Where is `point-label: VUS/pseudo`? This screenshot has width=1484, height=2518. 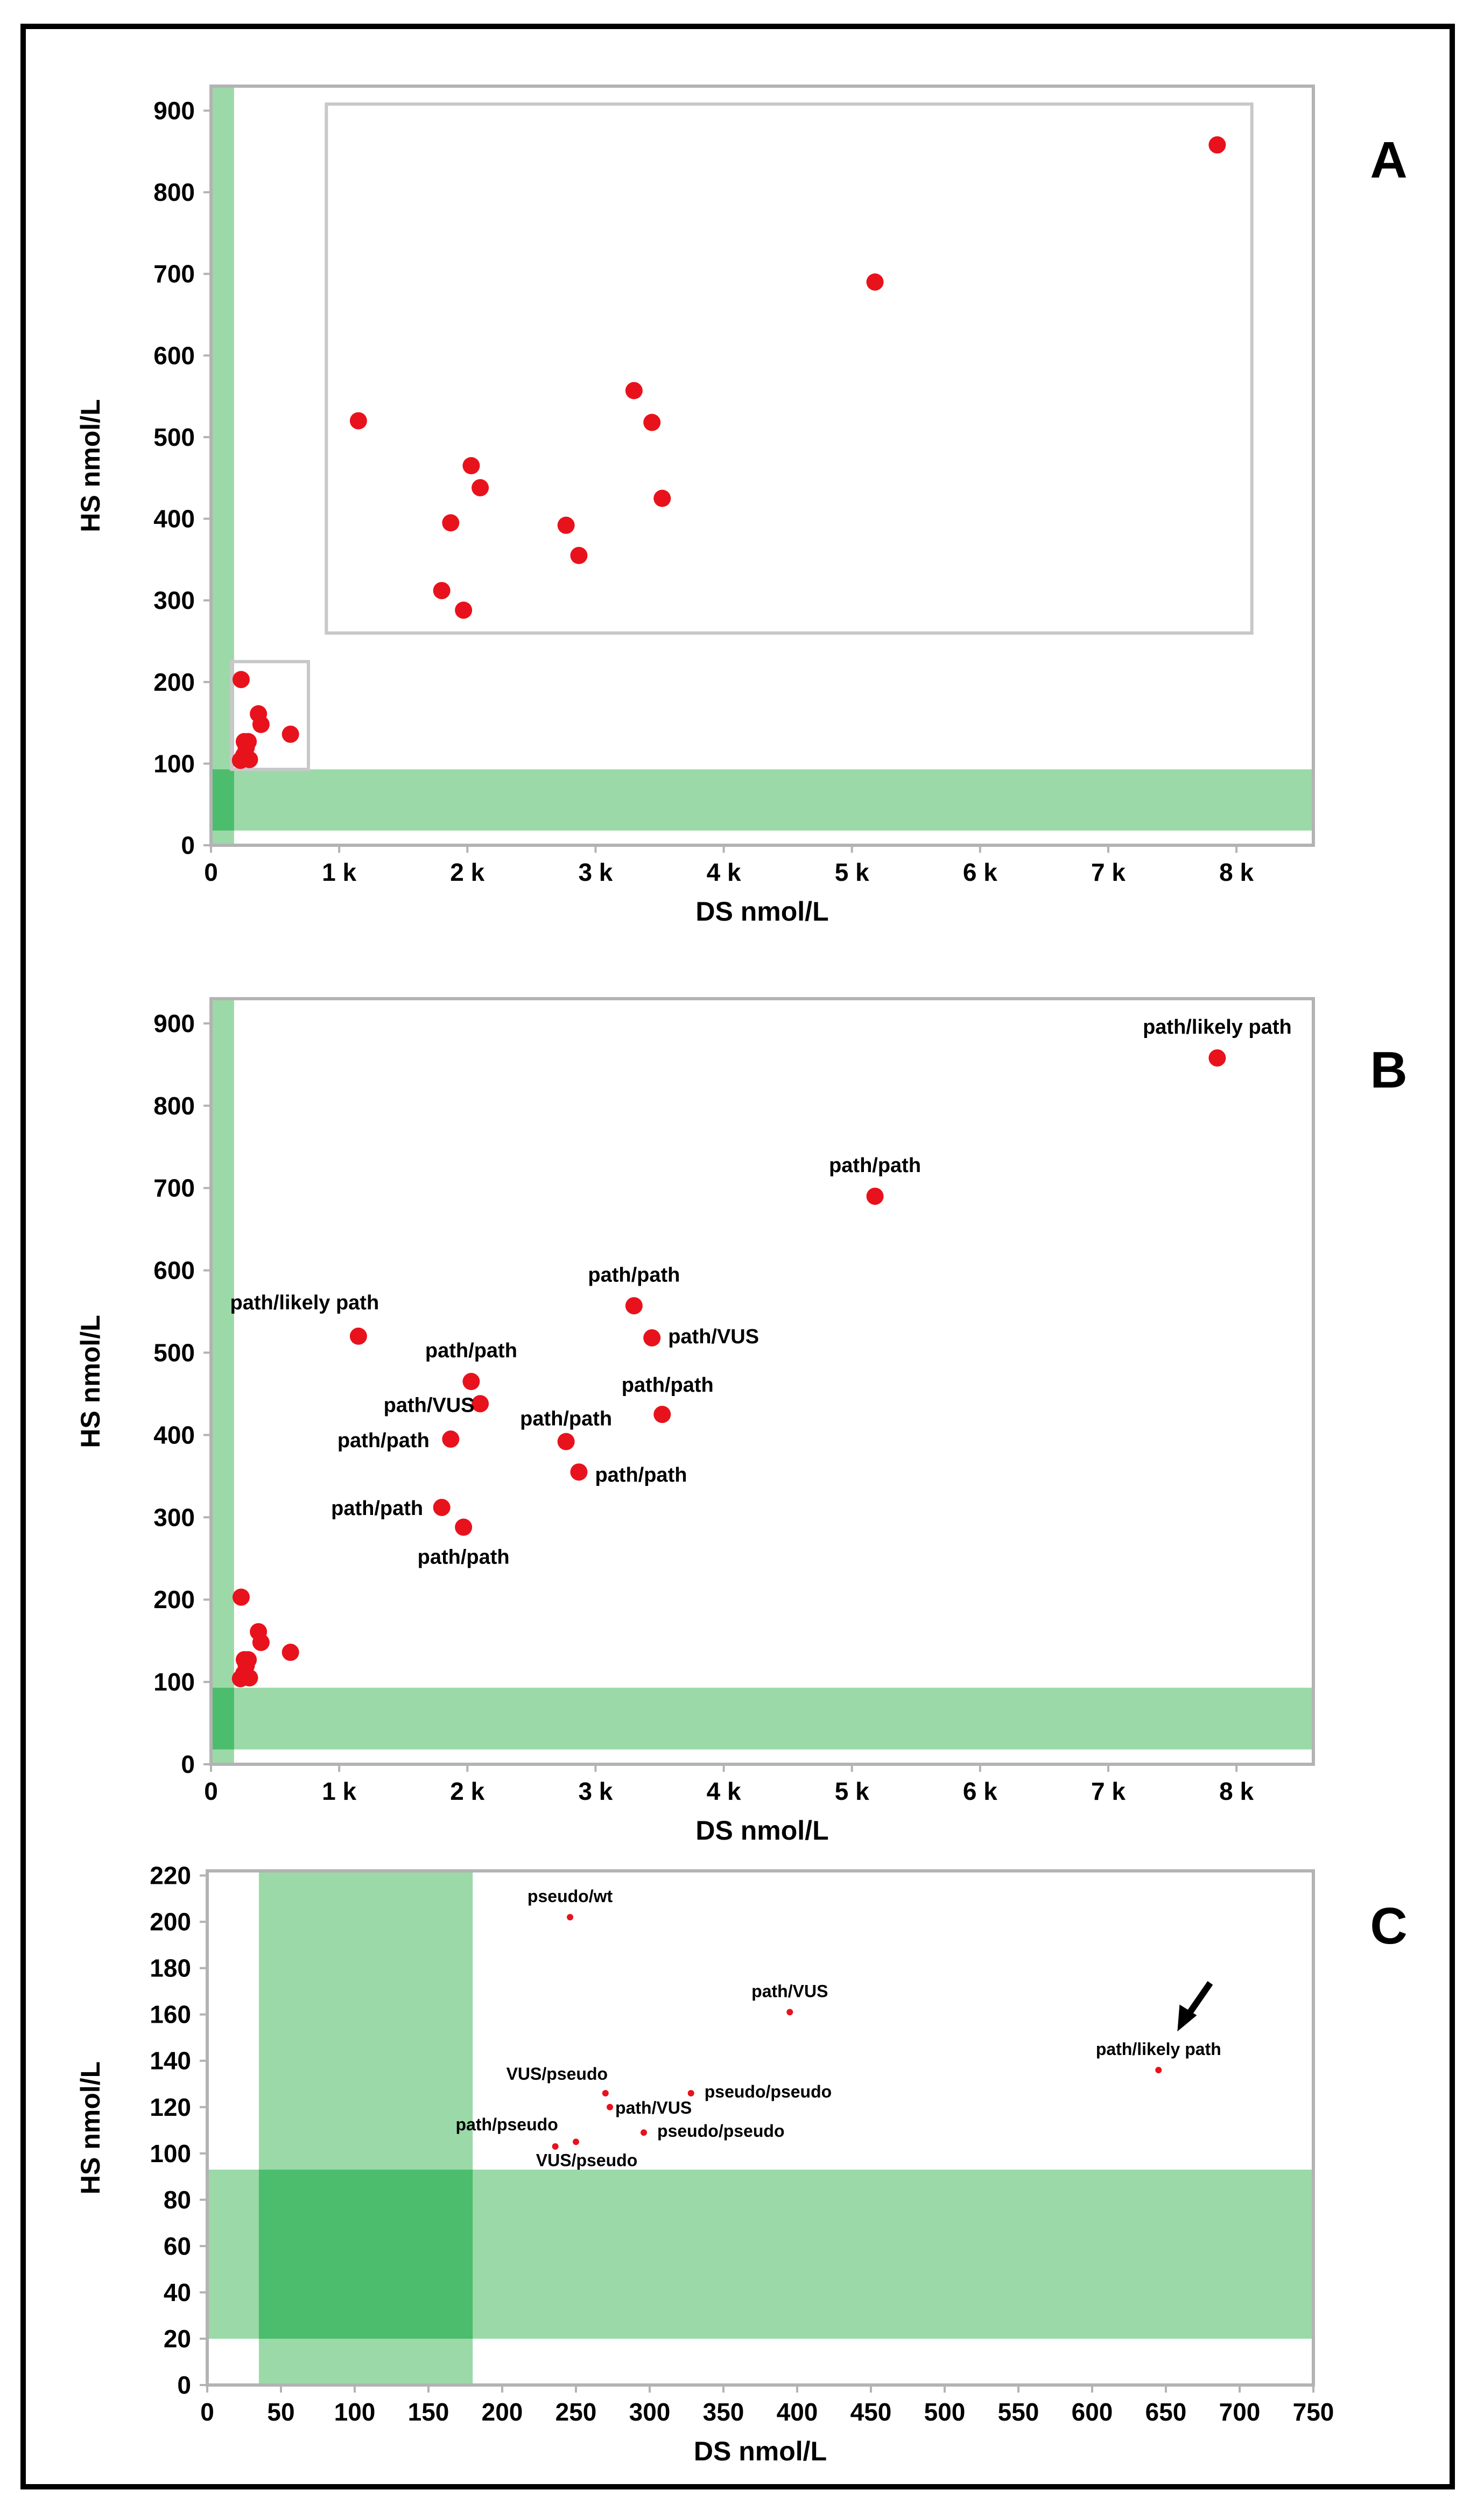 point-label: VUS/pseudo is located at coordinates (558, 2074).